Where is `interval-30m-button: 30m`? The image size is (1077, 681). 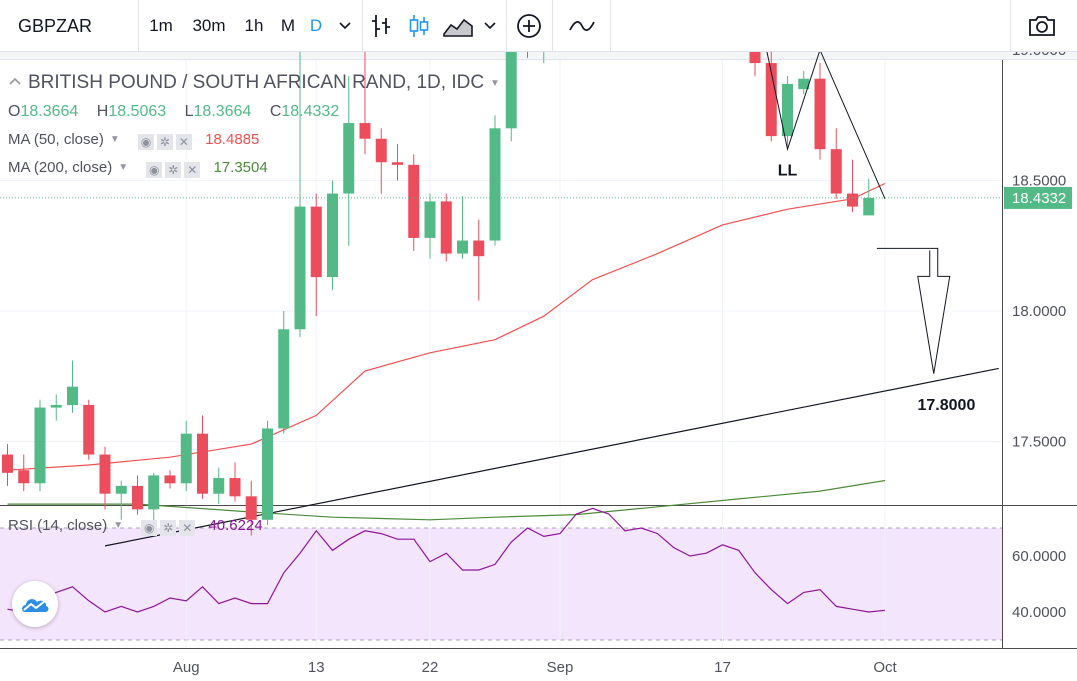 interval-30m-button: 30m is located at coordinates (209, 26).